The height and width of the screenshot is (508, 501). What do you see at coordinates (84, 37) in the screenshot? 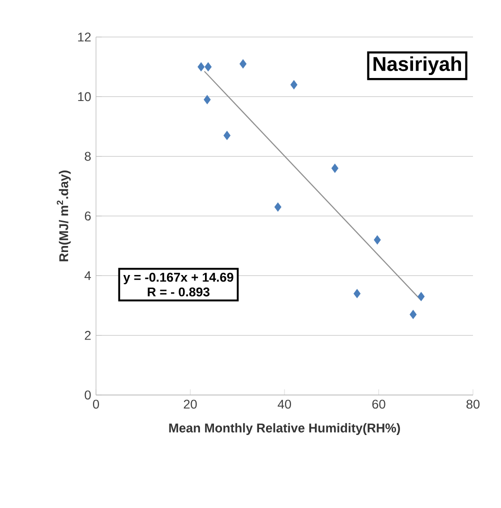
I see `y-tick-label: 12` at bounding box center [84, 37].